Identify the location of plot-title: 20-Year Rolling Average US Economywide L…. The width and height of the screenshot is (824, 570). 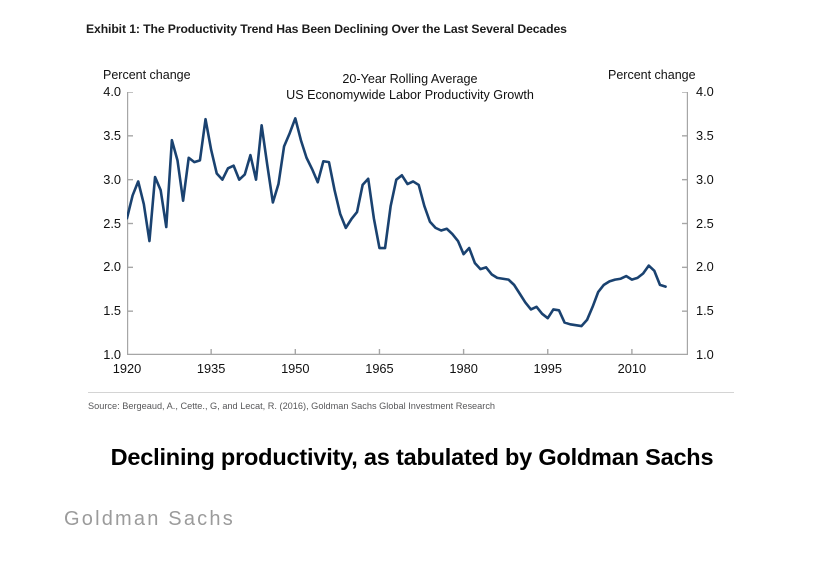
(410, 87).